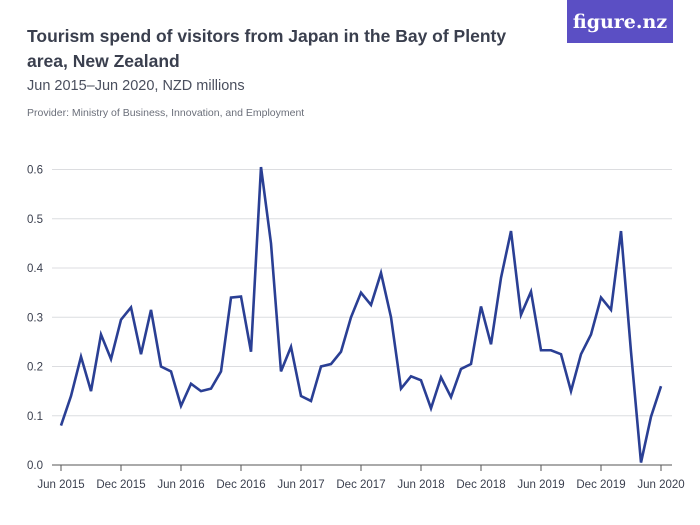 The width and height of the screenshot is (700, 525). Describe the element at coordinates (360, 485) in the screenshot. I see `x-tick-label: Dec 2017` at that location.